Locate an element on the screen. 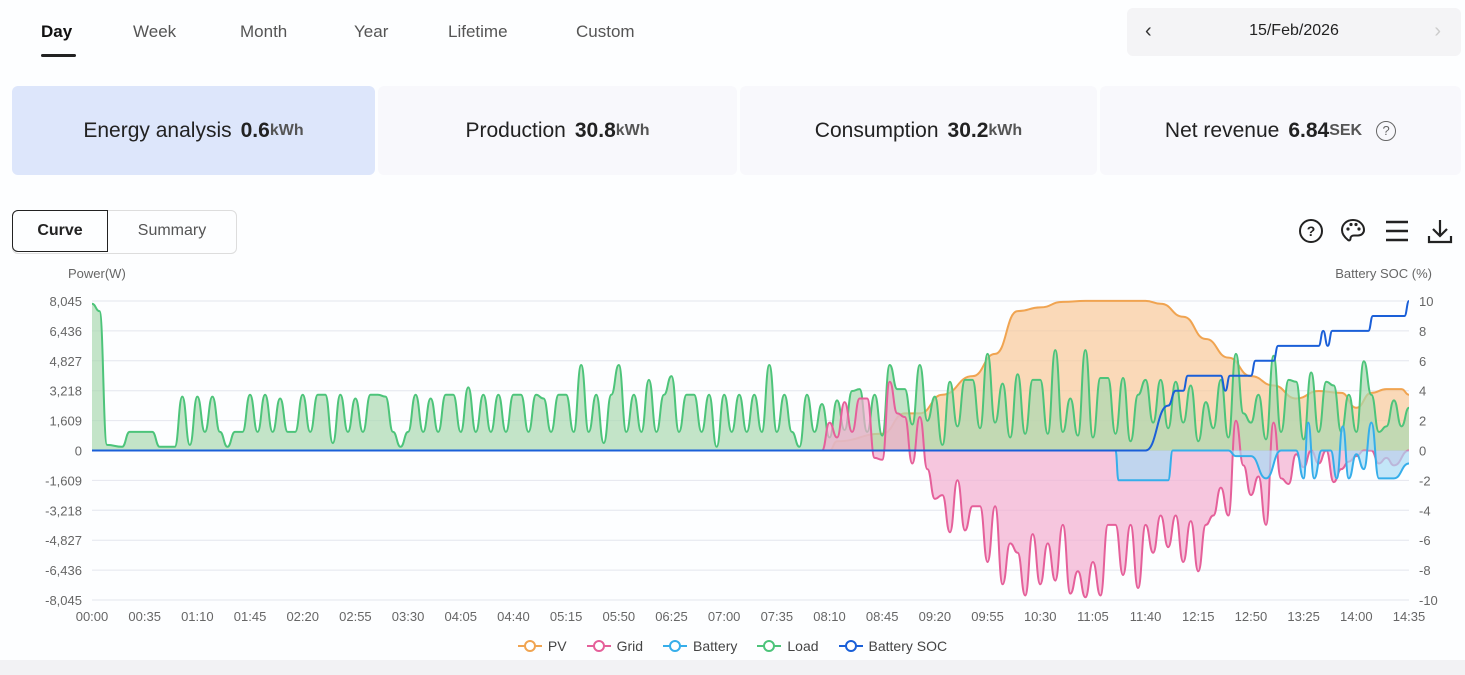 The width and height of the screenshot is (1465, 675). tab-custom: Custom is located at coordinates (605, 31).